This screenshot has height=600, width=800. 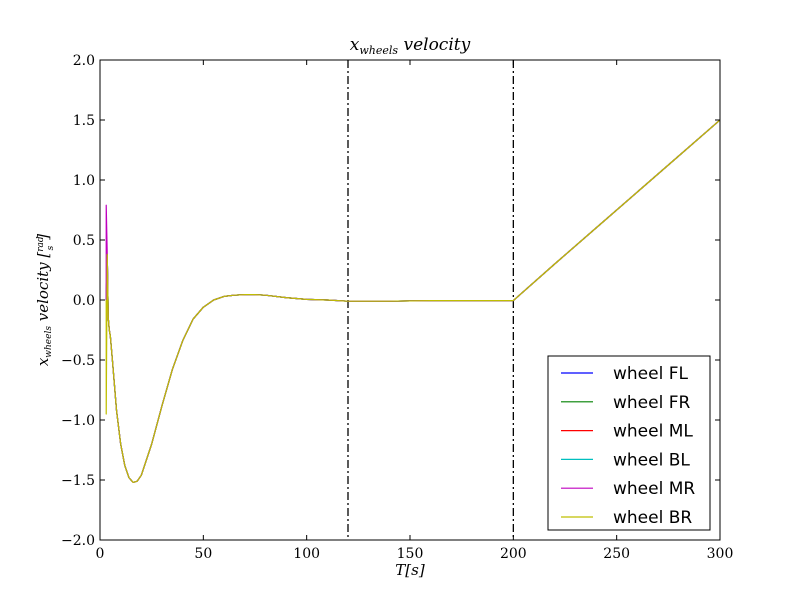 What do you see at coordinates (616, 554) in the screenshot?
I see `x-tick-label: 250` at bounding box center [616, 554].